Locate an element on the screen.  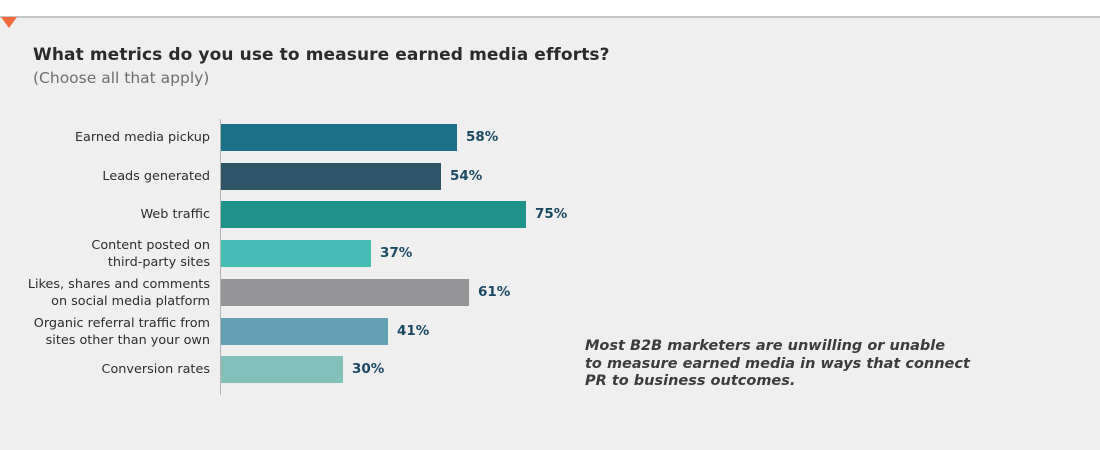
category-label: Web traffic is located at coordinates (175, 214).